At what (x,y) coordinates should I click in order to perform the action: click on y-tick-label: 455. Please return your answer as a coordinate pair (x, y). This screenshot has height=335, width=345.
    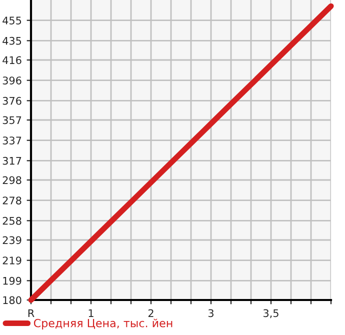
    Looking at the image, I should click on (12, 20).